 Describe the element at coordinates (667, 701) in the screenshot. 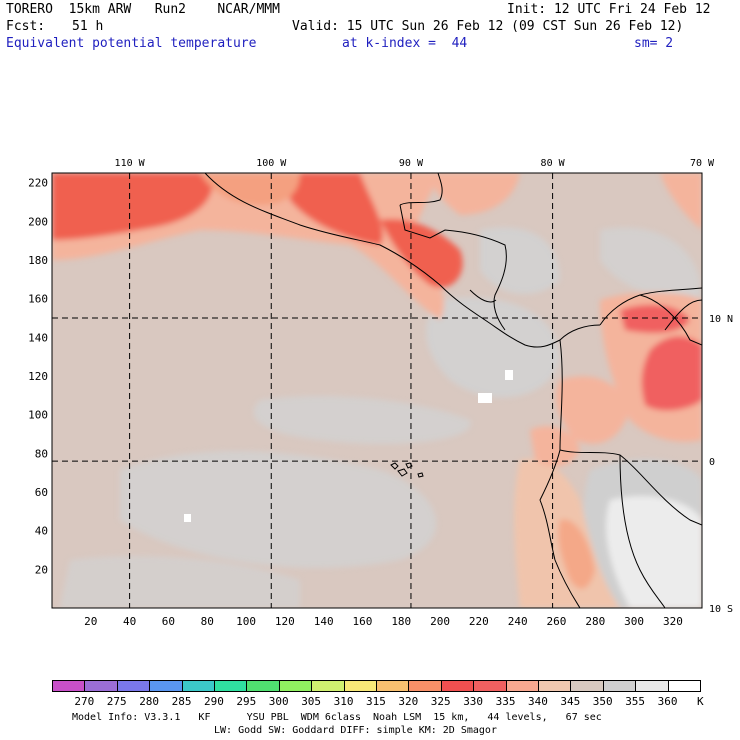

I see `colorbar-label: 360` at that location.